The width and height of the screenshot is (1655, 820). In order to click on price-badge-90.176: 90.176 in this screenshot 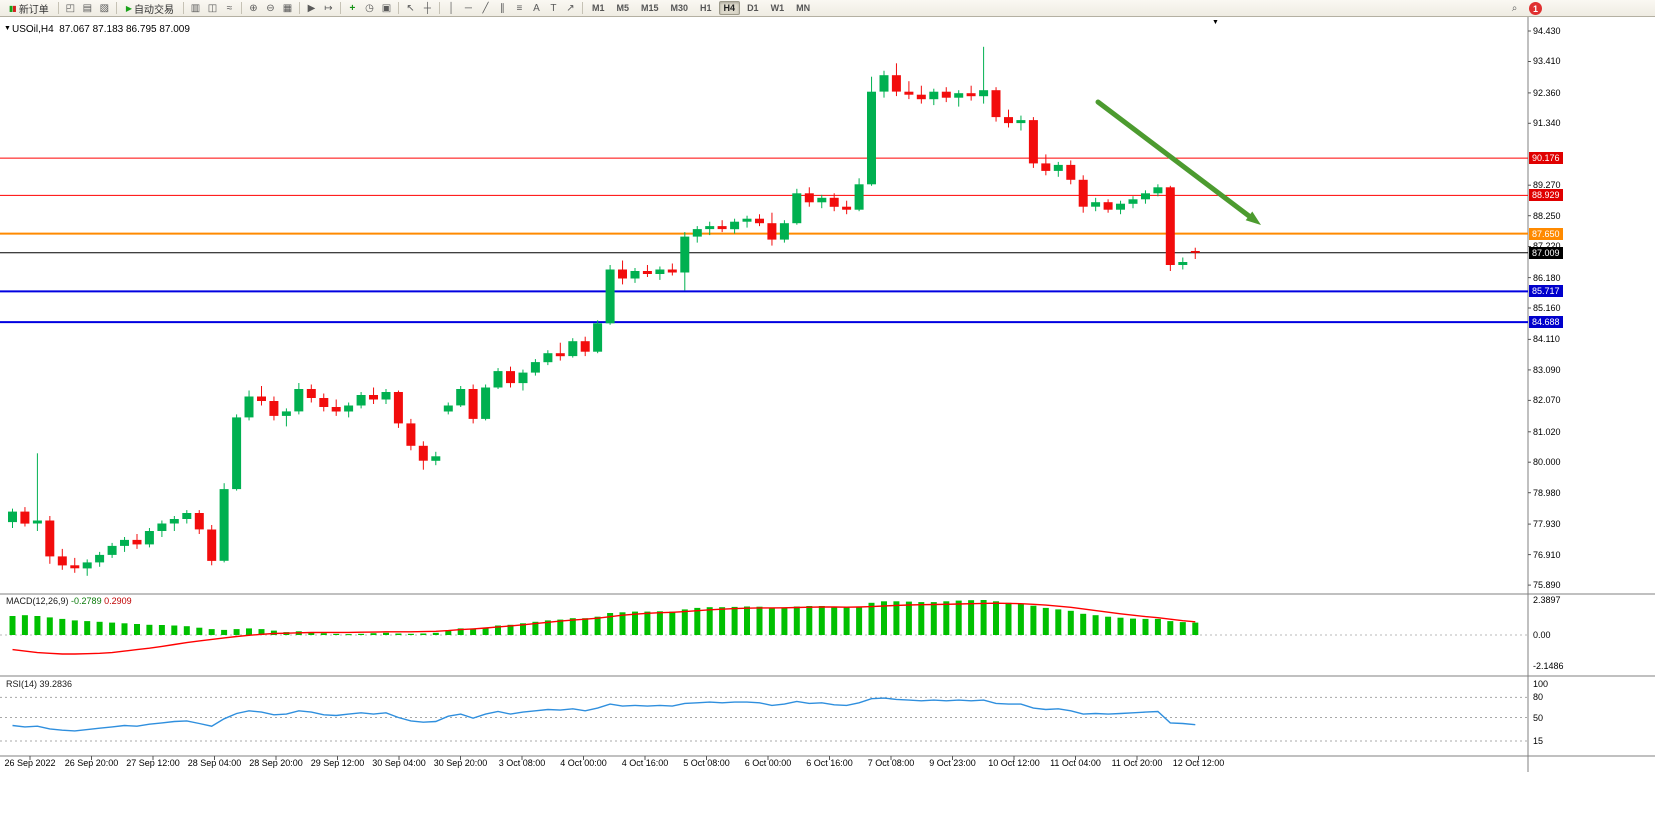, I will do `click(1546, 158)`.